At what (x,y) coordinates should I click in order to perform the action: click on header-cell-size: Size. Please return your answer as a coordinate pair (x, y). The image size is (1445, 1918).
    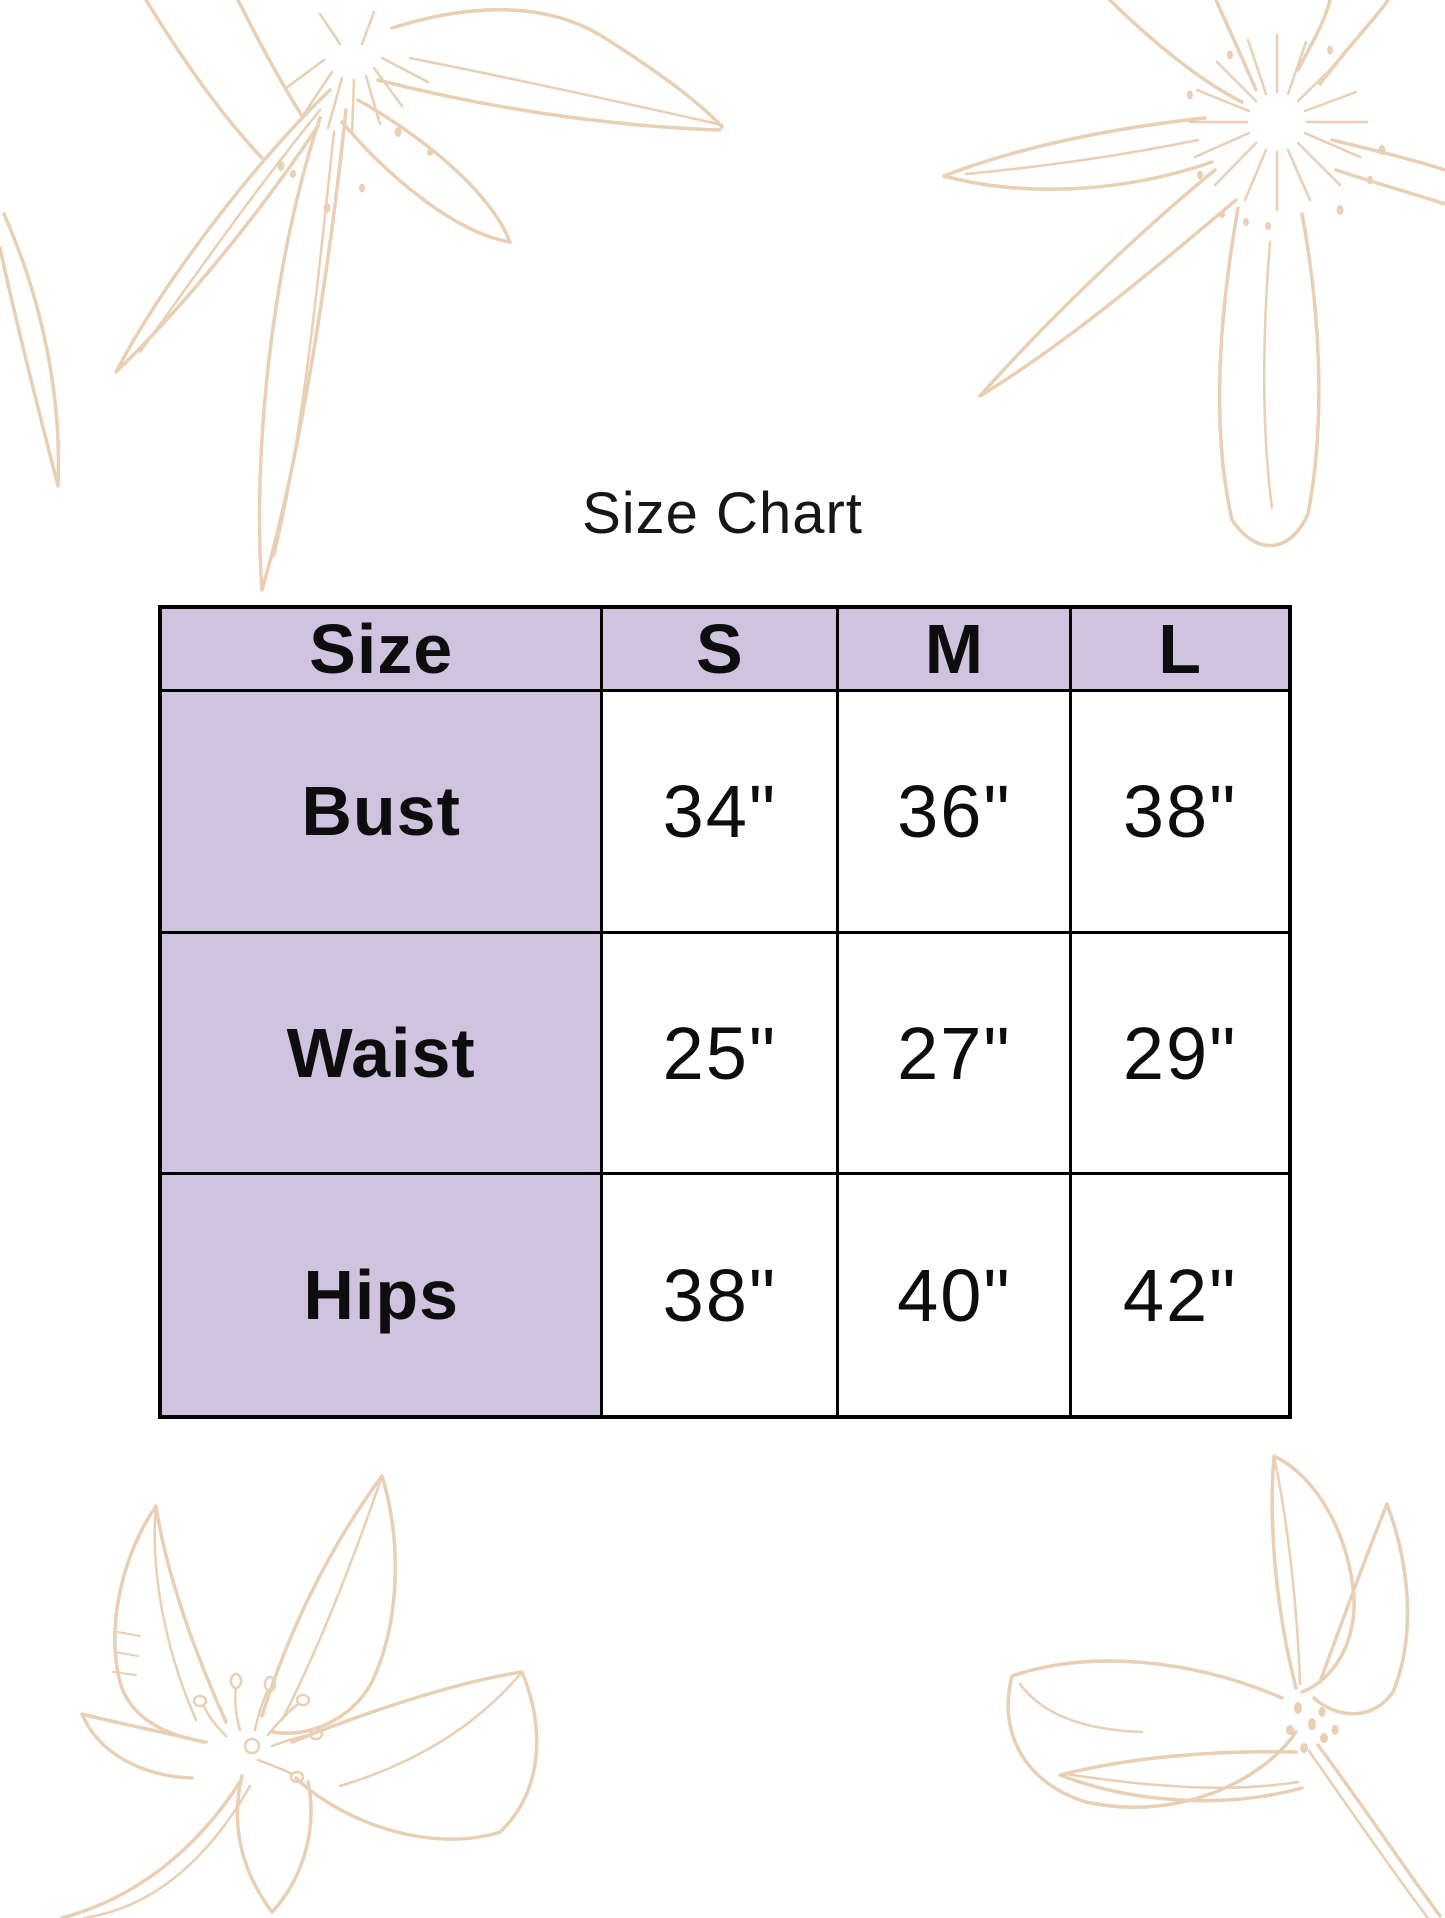
    Looking at the image, I should click on (381, 648).